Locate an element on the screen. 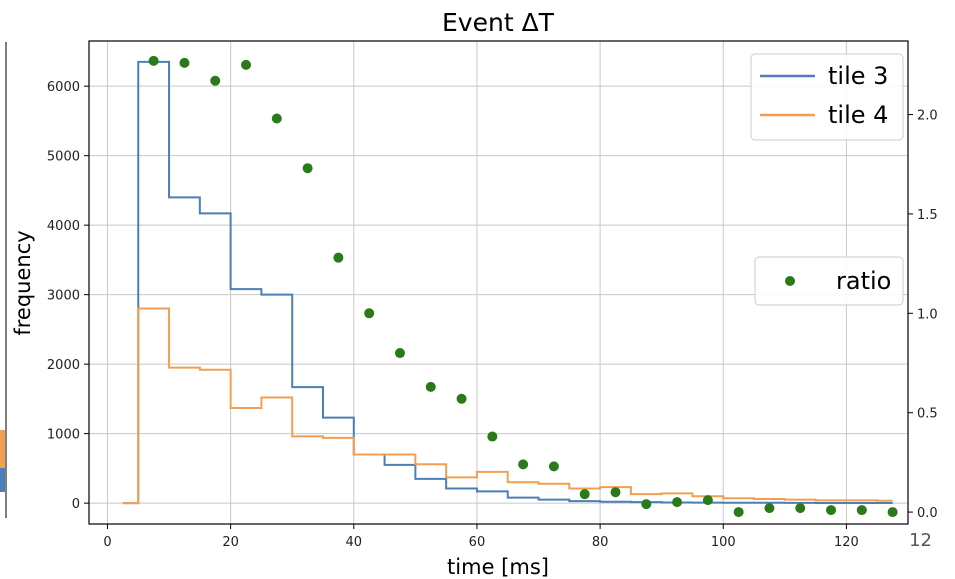 This screenshot has width=955, height=579. y-tick-label: 6000 is located at coordinates (63, 87).